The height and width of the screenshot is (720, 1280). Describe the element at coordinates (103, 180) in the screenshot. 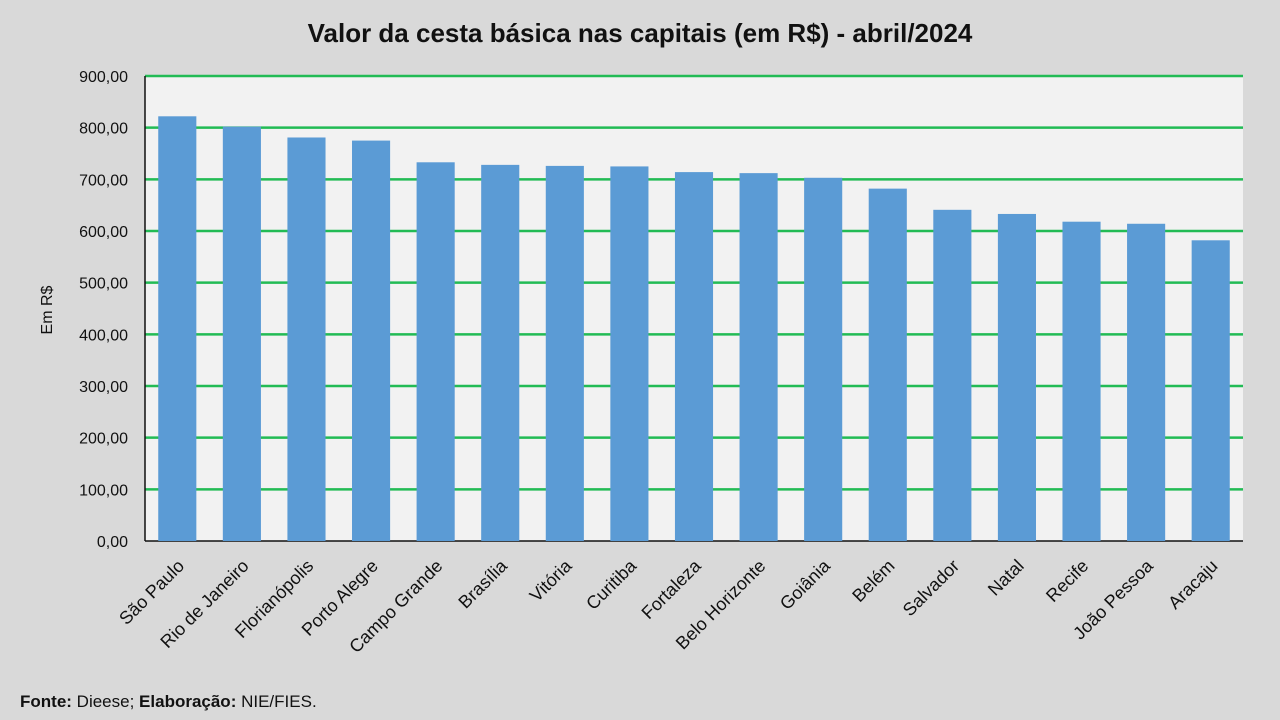

I see `y-tick-label: 700,00` at that location.